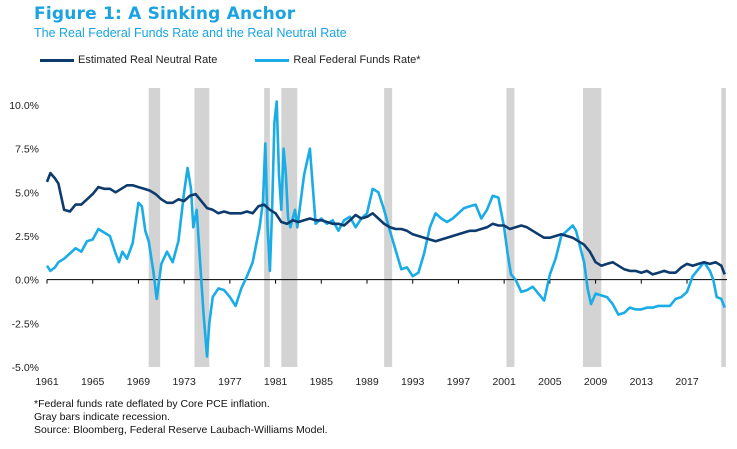  What do you see at coordinates (230, 382) in the screenshot?
I see `x-tick-label: 1977` at bounding box center [230, 382].